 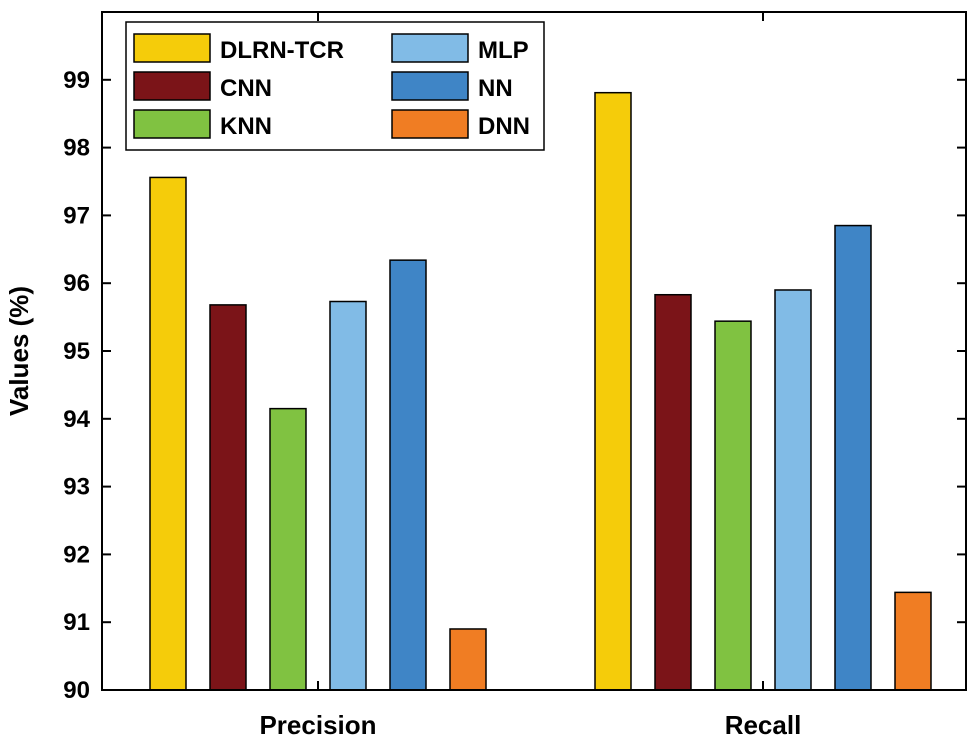 What do you see at coordinates (76, 215) in the screenshot?
I see `y-tick-label: 97` at bounding box center [76, 215].